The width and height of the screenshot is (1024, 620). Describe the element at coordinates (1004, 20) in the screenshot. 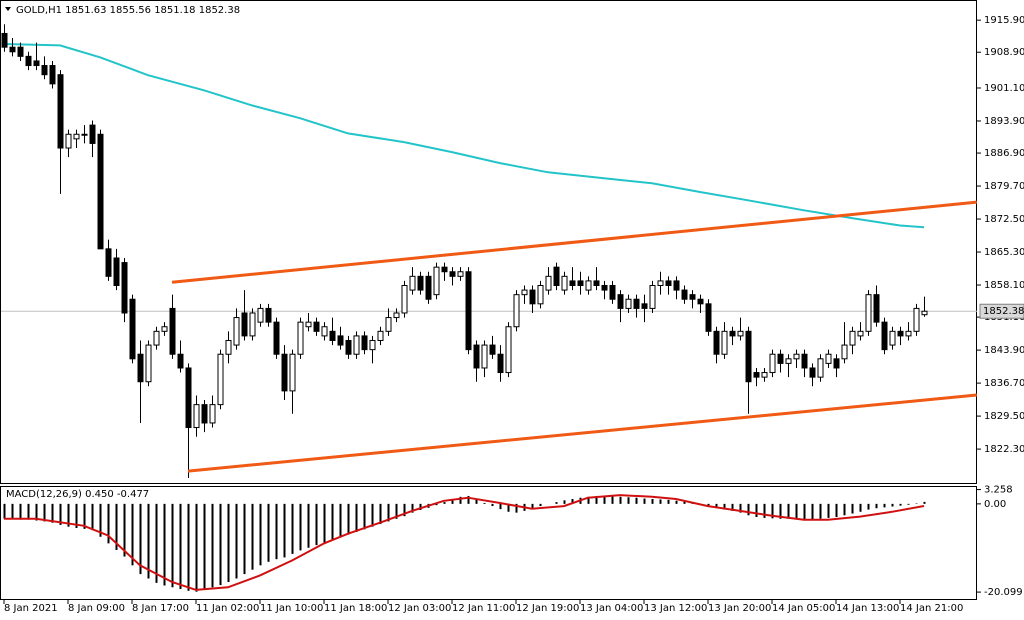

I see `y-tick-label: 1915.90` at that location.